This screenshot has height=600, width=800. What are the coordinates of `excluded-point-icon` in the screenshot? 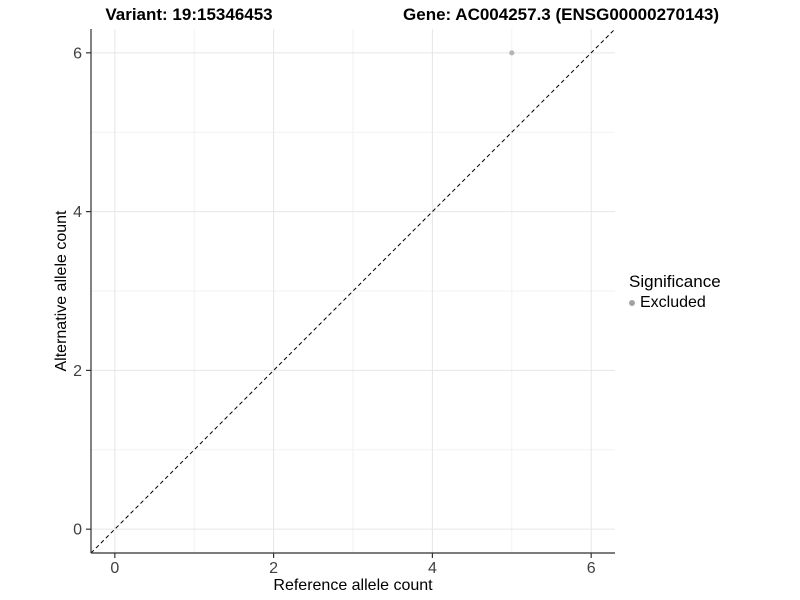 It's located at (632, 302).